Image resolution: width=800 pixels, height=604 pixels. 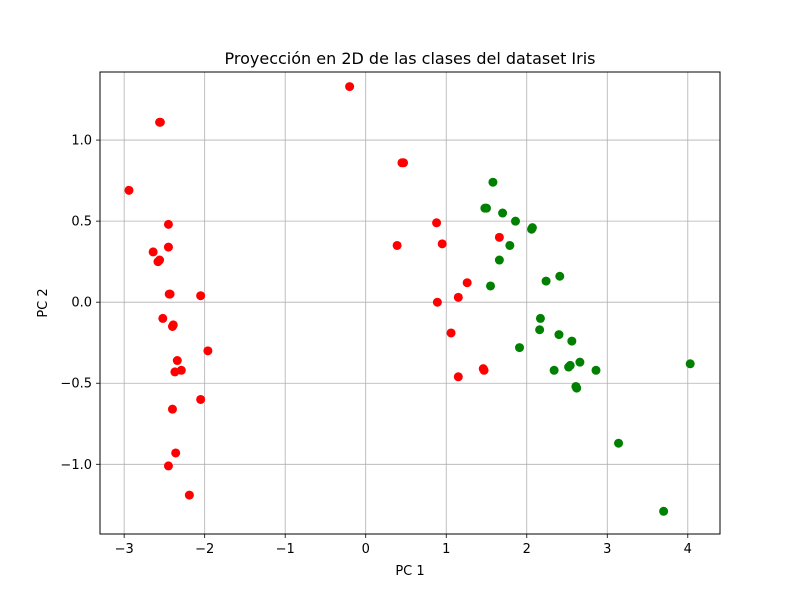 What do you see at coordinates (688, 549) in the screenshot?
I see `x-tick-label: 4` at bounding box center [688, 549].